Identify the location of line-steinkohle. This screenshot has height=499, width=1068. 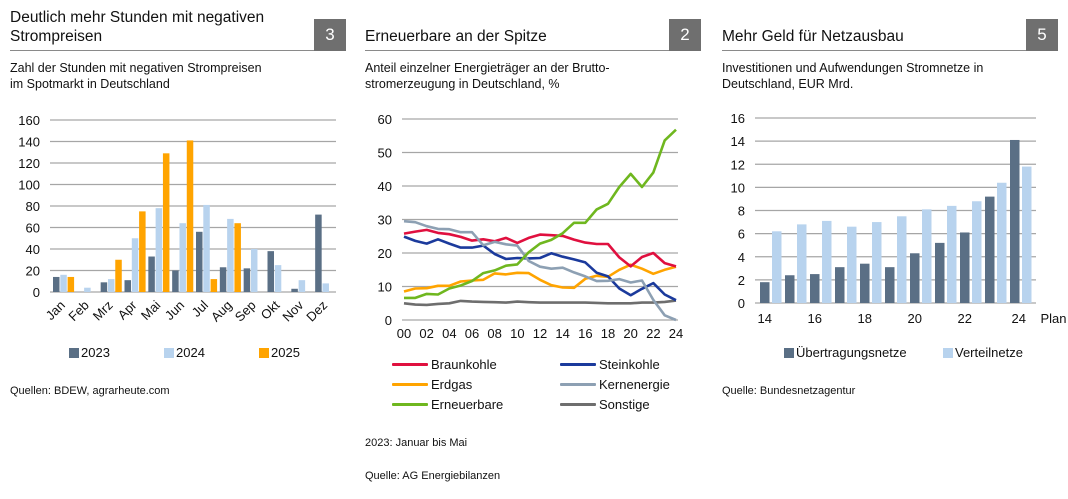
(540, 268).